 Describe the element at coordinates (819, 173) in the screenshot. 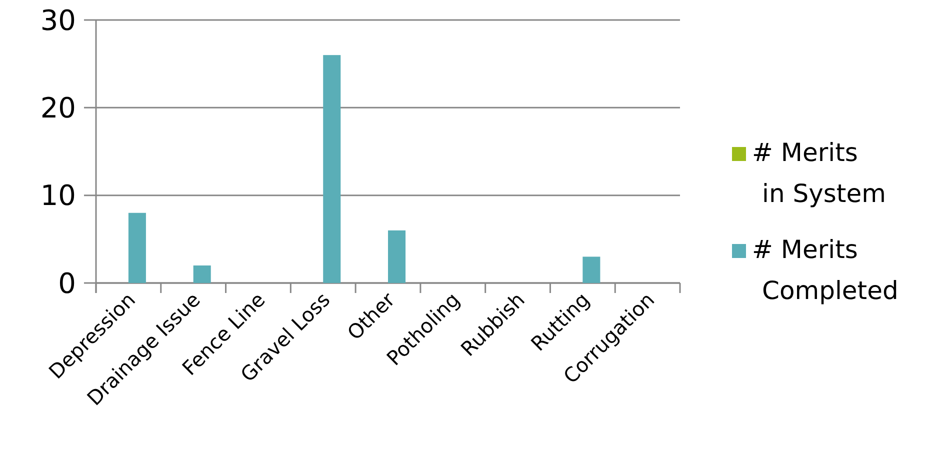

I see `legend-label: # Merits in System` at that location.